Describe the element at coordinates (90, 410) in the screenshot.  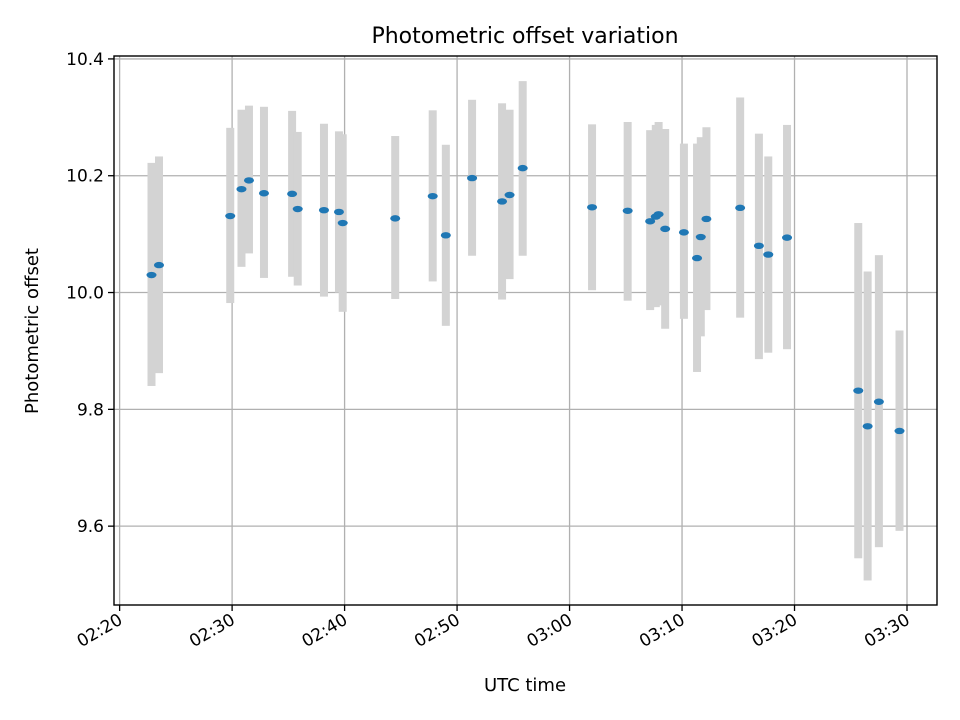
I see `y-tick-label: 9.8` at that location.